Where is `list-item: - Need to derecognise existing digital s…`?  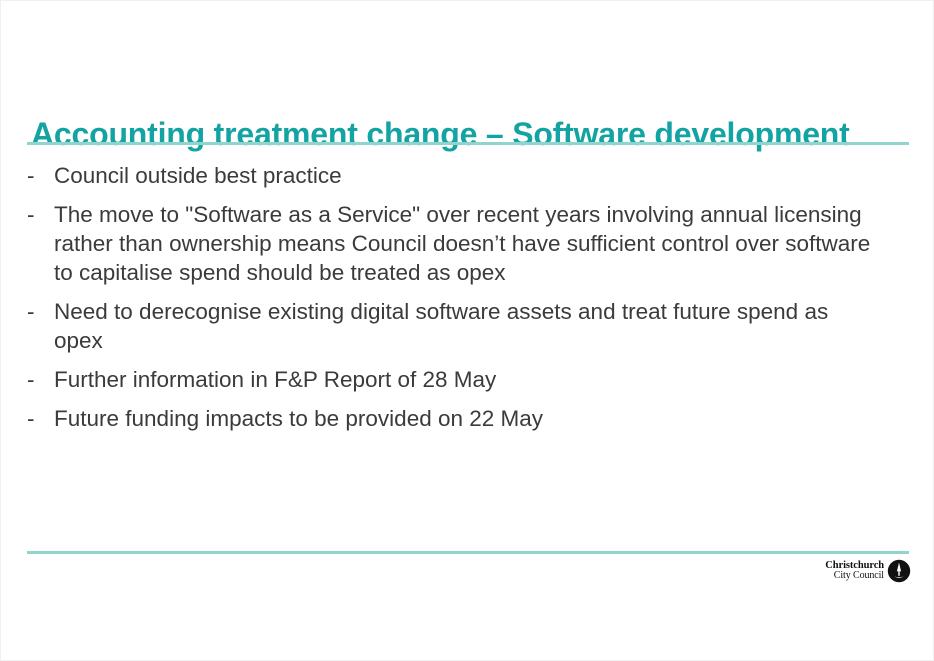
list-item: - Need to derecognise existing digital s… is located at coordinates (470, 326).